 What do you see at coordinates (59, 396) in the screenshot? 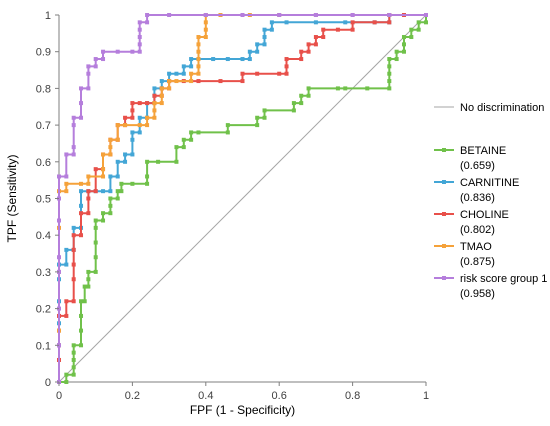
I see `x-tick-label: 0` at bounding box center [59, 396].